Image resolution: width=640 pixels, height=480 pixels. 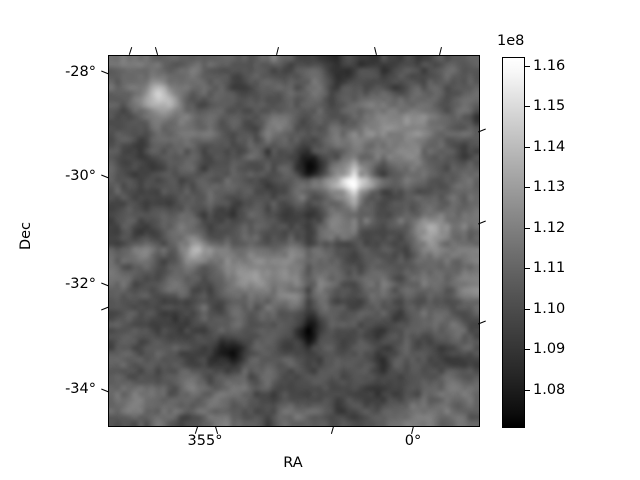 What do you see at coordinates (549, 309) in the screenshot?
I see `colorbar-tick-label-6: 1.10` at bounding box center [549, 309].